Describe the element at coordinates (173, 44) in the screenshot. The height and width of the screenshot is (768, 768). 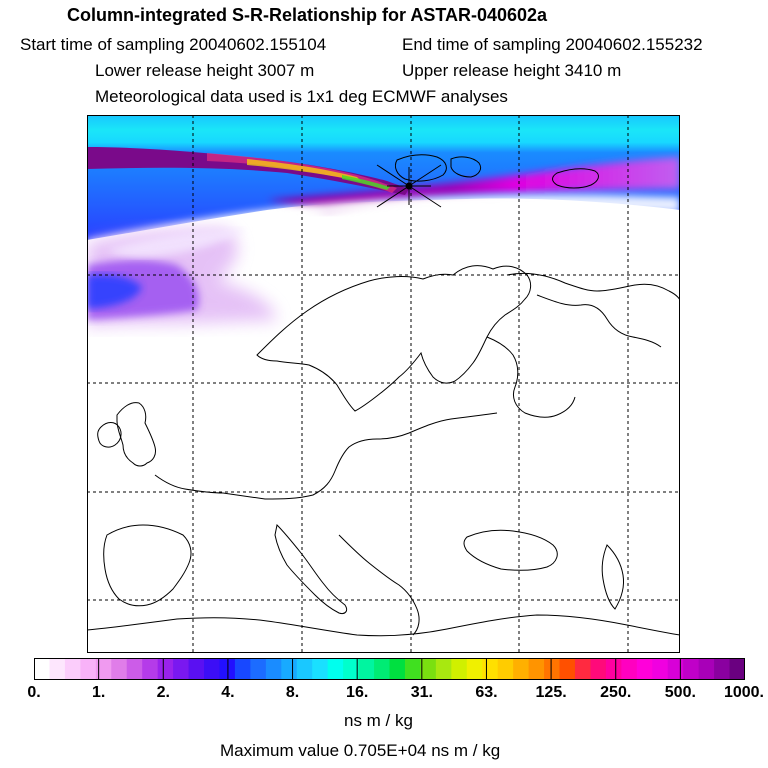
I see `start-time-label: Start time of sampling 20040602.155104` at that location.